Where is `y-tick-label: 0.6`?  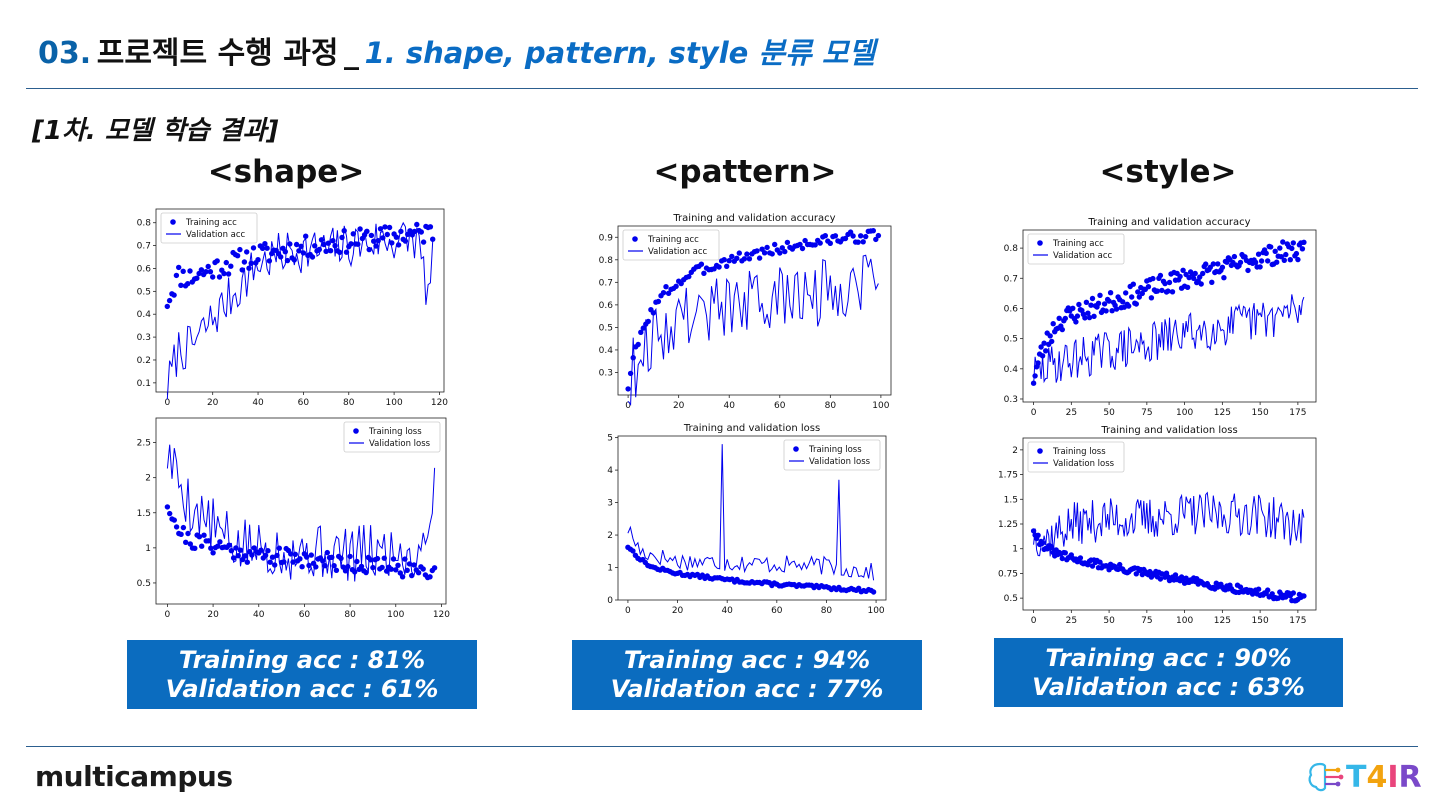
y-tick-label: 0.6 is located at coordinates (1011, 309).